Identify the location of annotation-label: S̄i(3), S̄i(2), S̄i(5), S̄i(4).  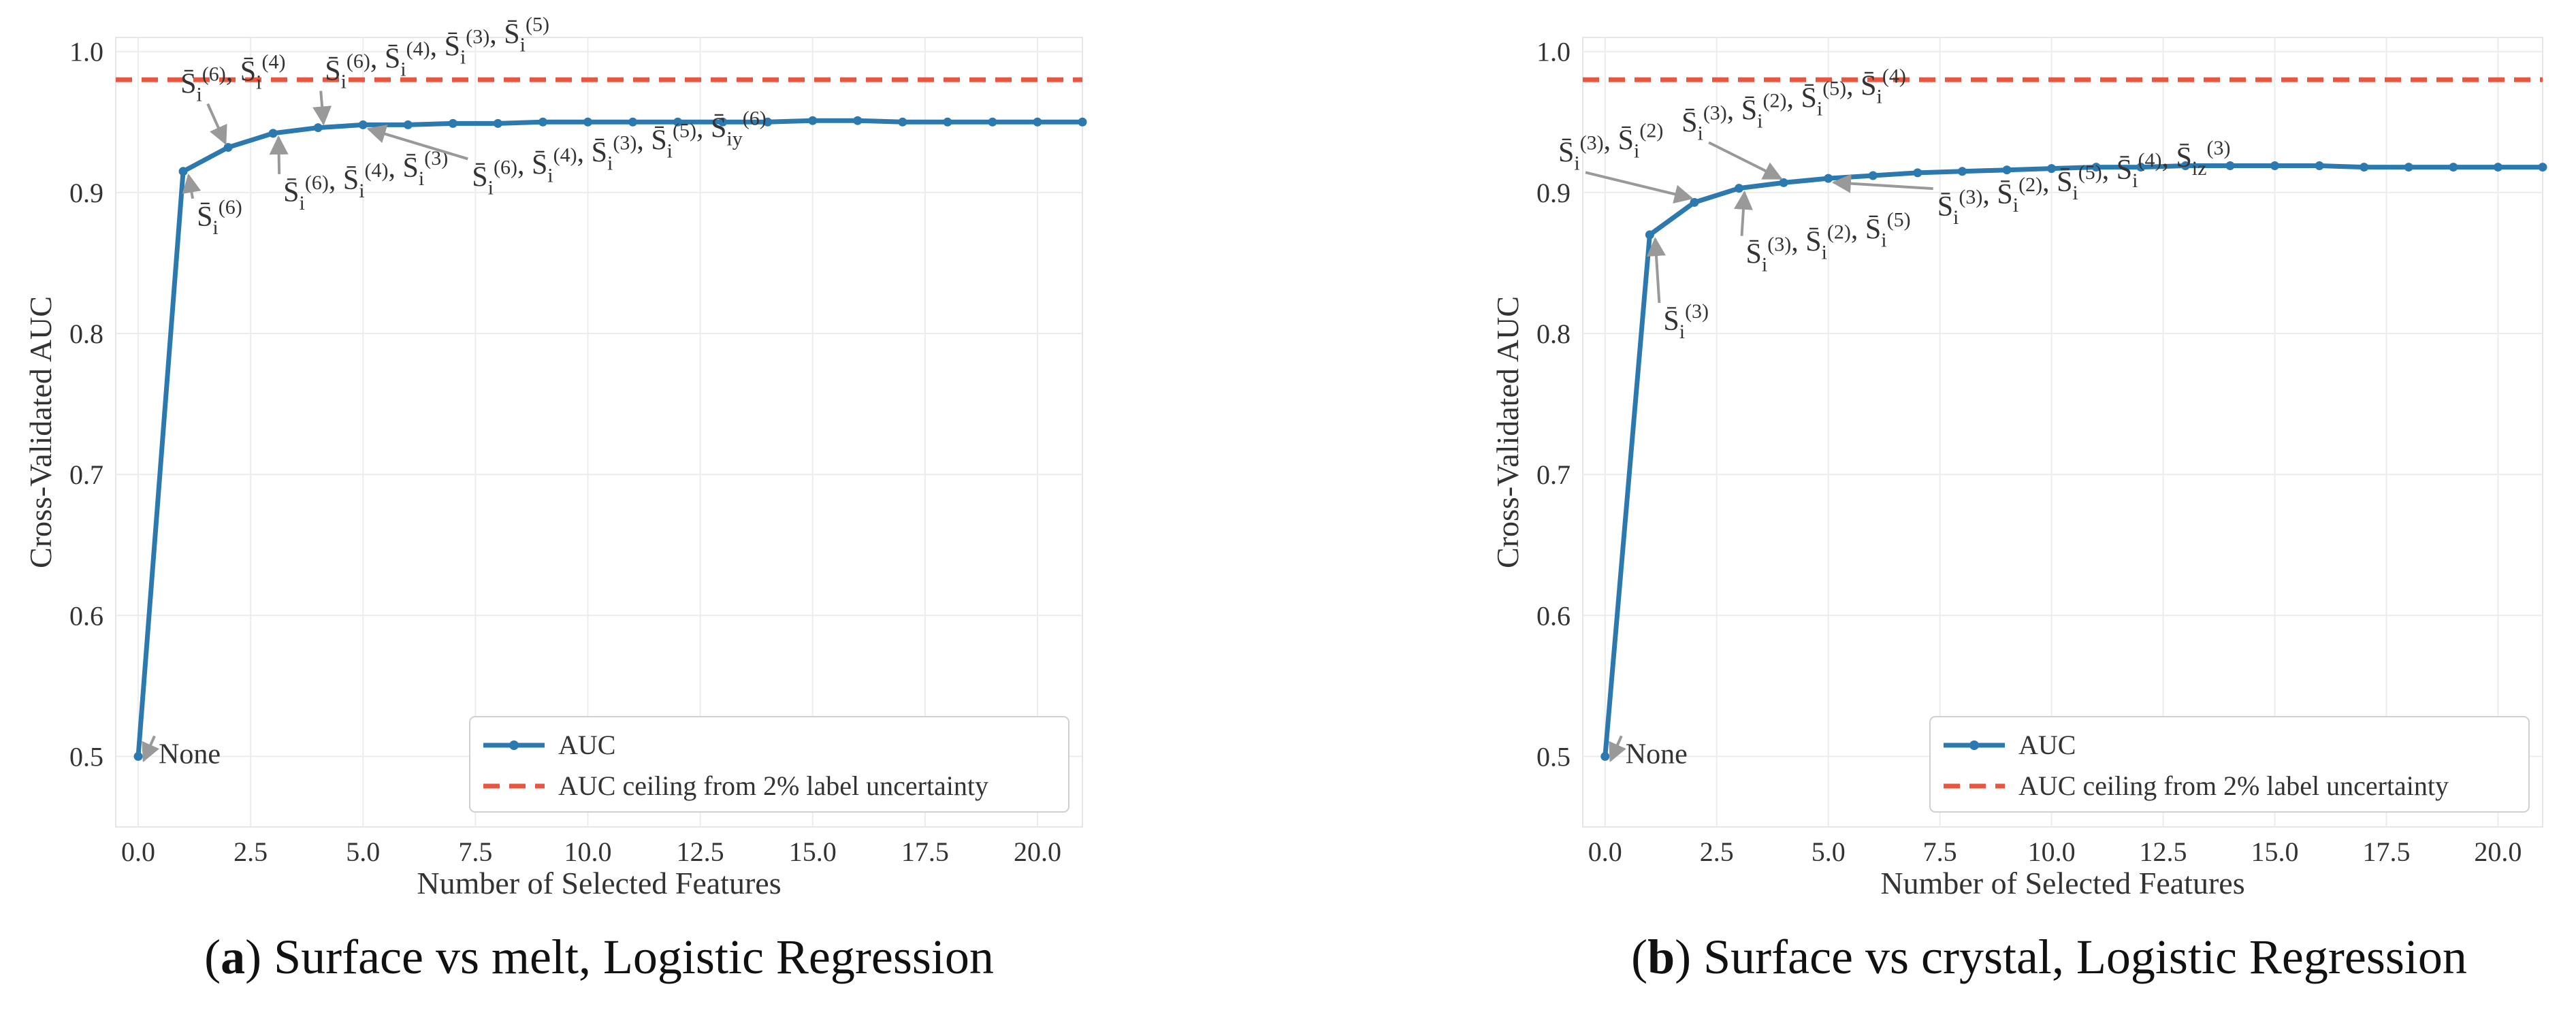
(1793, 104).